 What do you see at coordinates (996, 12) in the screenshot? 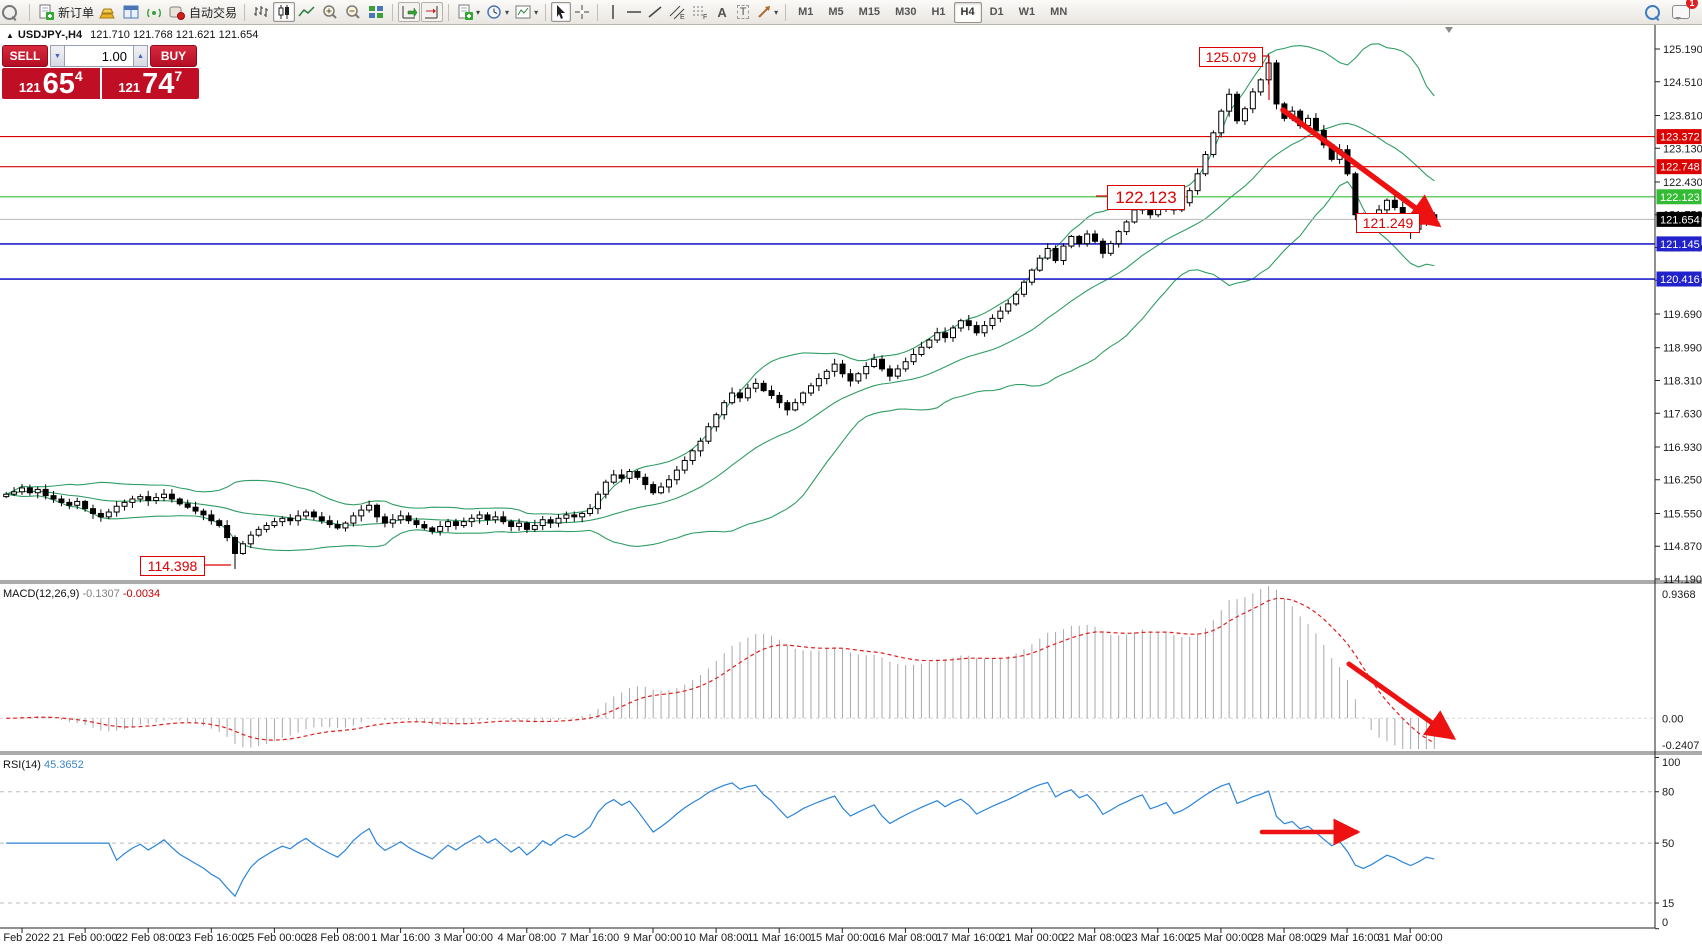
I see `timeframe-d1: D1` at bounding box center [996, 12].